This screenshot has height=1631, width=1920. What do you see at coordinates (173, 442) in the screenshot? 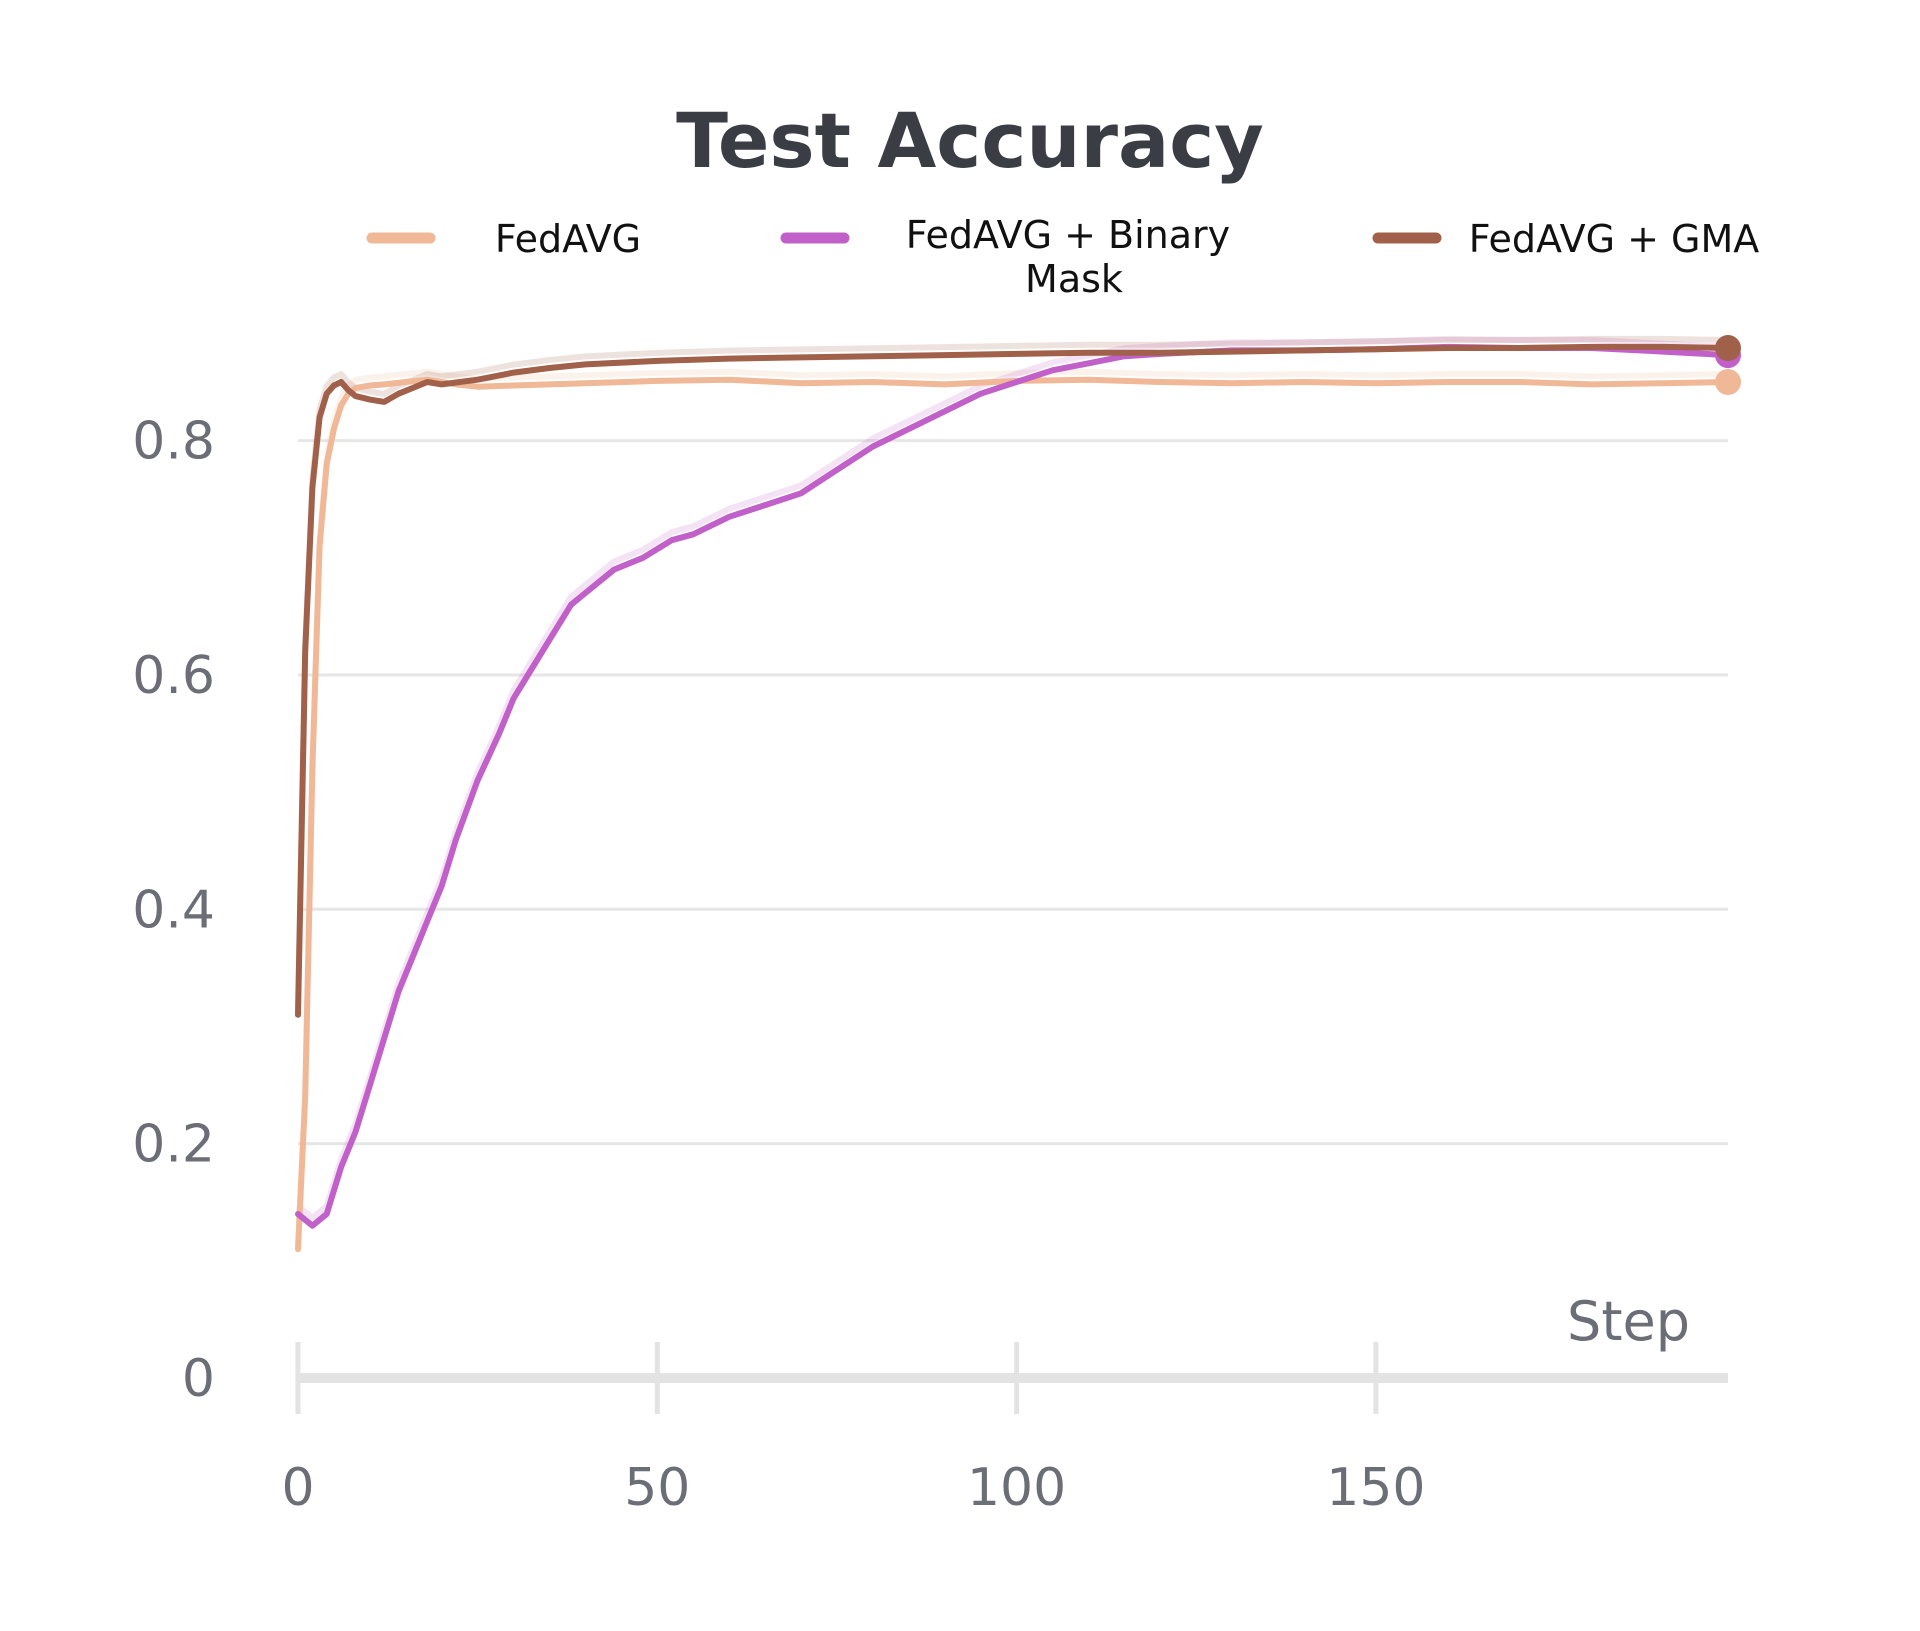
I see `y-tick-label: 0.8` at bounding box center [173, 442].